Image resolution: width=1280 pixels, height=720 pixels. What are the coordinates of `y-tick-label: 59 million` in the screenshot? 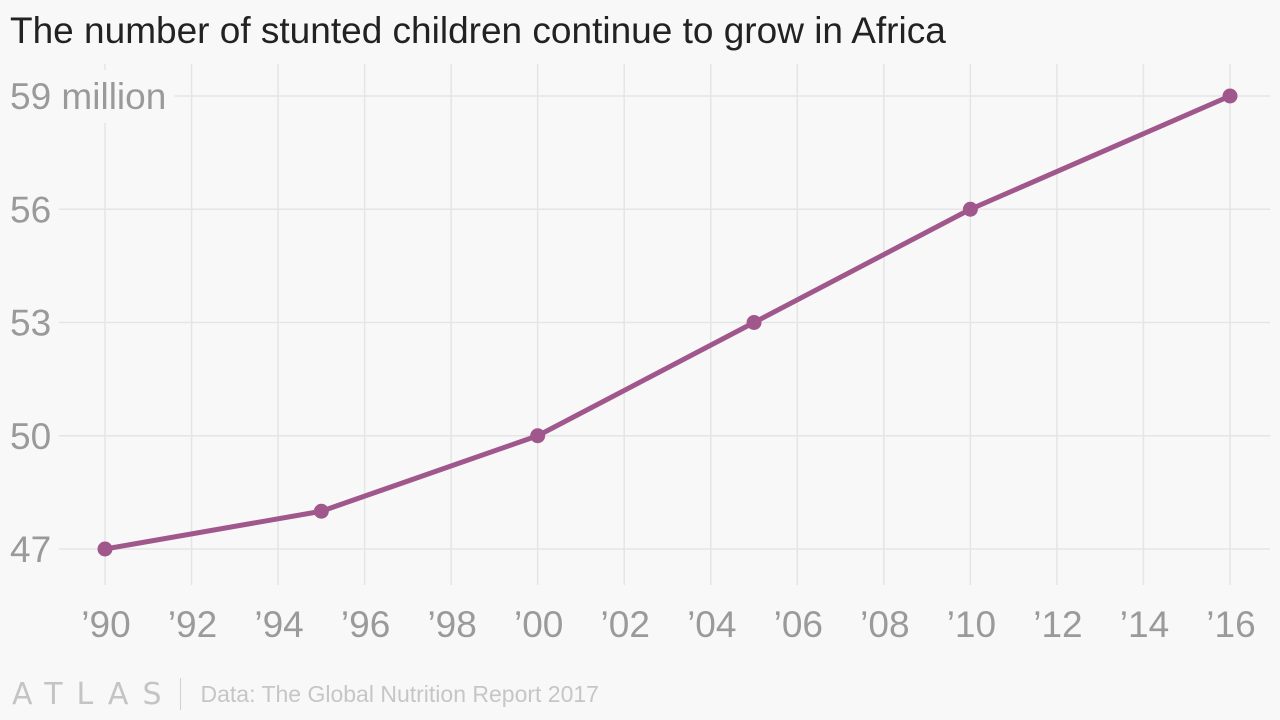 It's located at (88, 96).